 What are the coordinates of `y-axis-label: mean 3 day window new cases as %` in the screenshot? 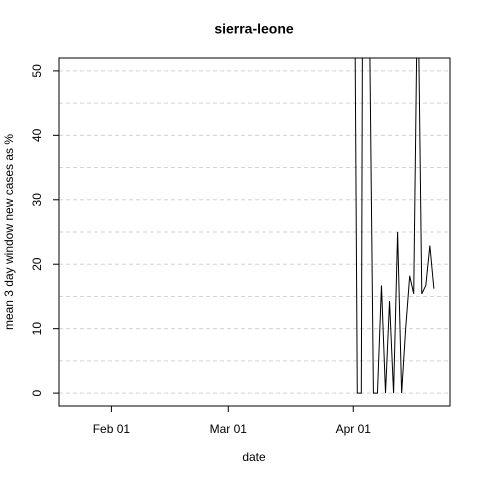 It's located at (9, 232).